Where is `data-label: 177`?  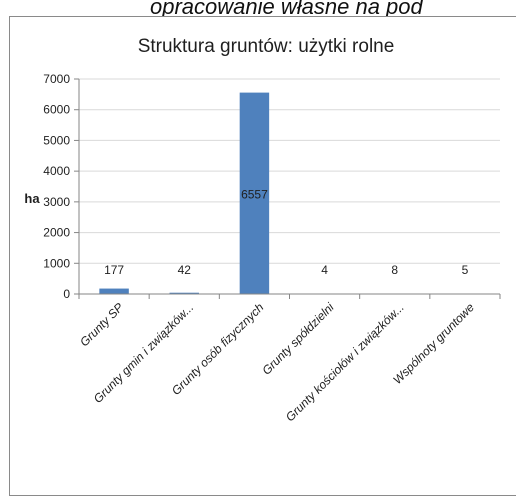 data-label: 177 is located at coordinates (114, 270).